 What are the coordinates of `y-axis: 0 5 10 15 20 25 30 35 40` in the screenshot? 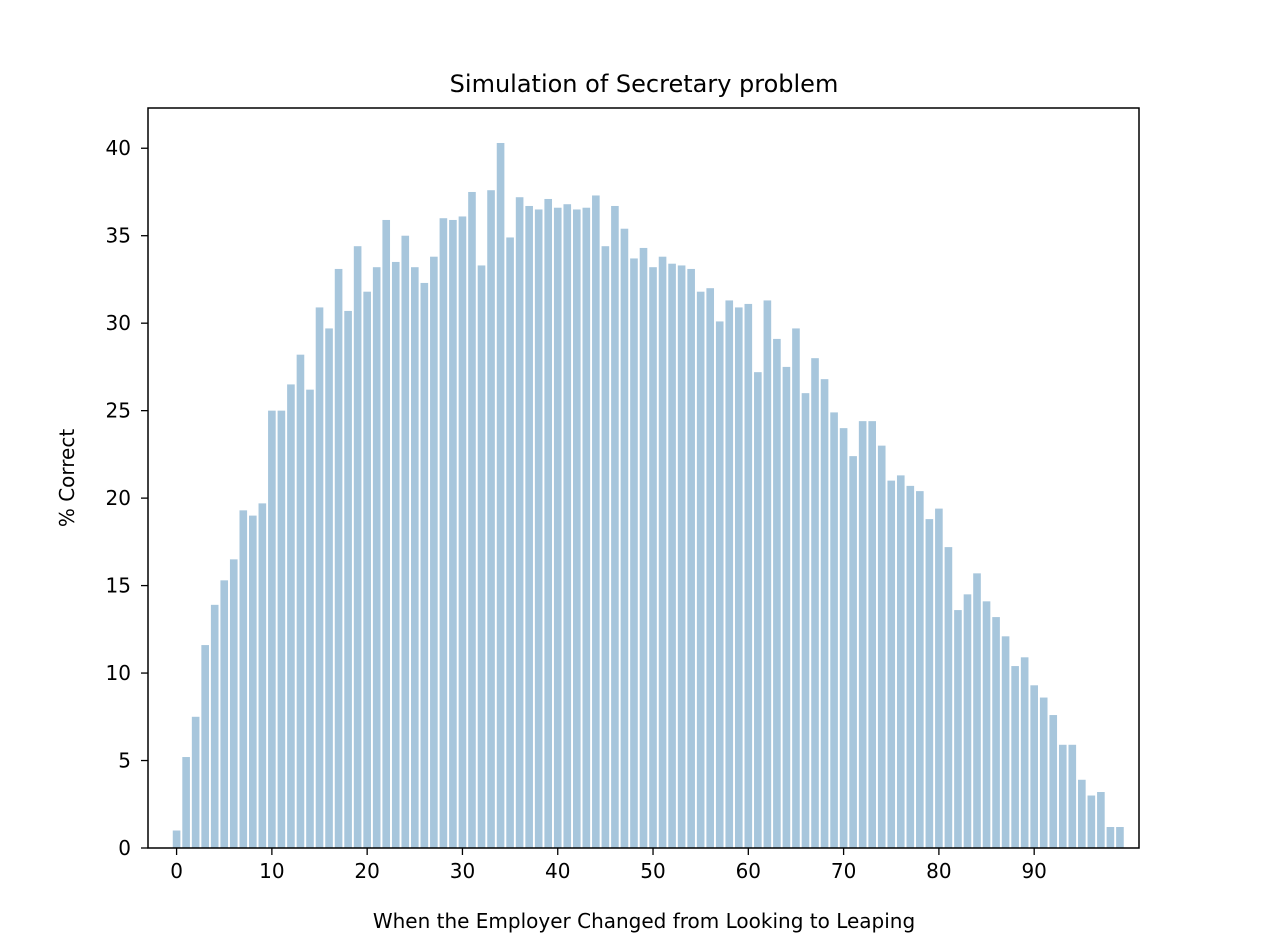 It's located at (127, 498).